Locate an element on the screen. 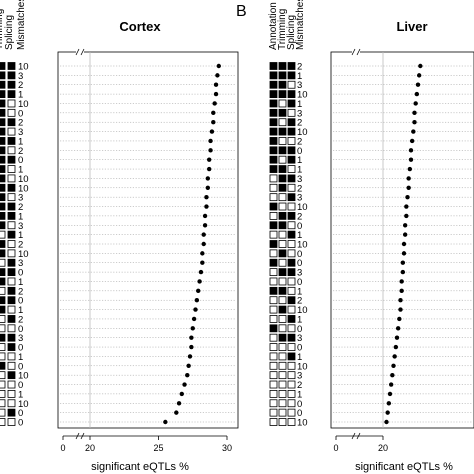 Image resolution: width=474 pixels, height=474 pixels. liver-mismatches-label: 2 is located at coordinates (299, 385).